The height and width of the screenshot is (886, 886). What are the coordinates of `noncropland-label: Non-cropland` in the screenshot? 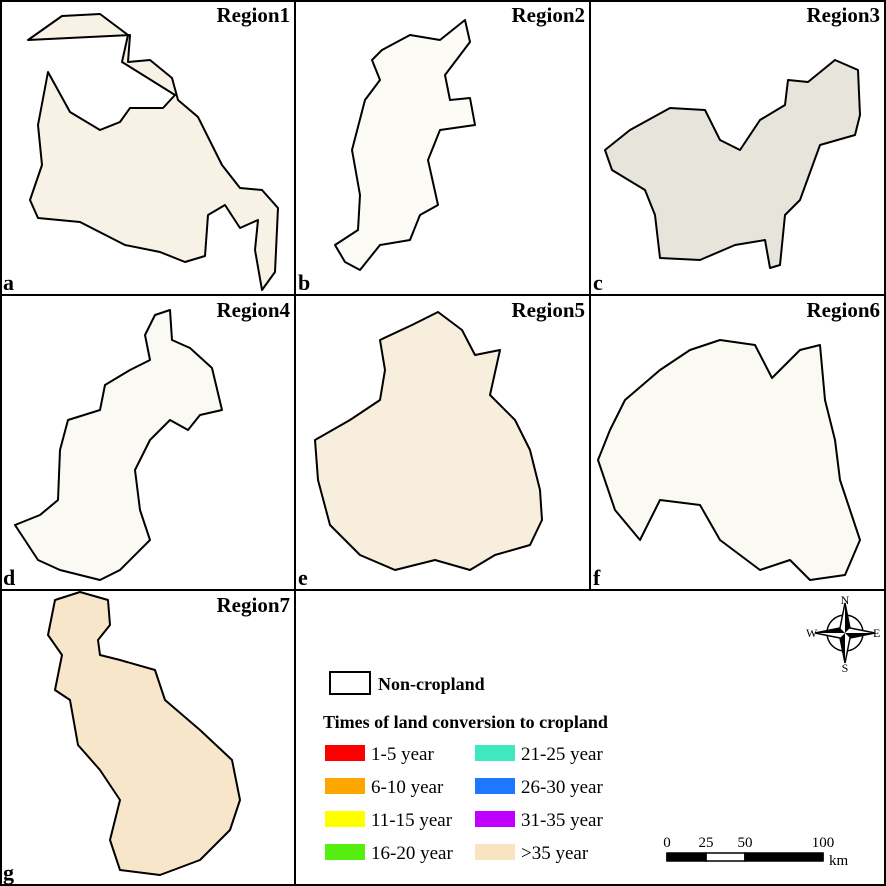 It's located at (431, 684).